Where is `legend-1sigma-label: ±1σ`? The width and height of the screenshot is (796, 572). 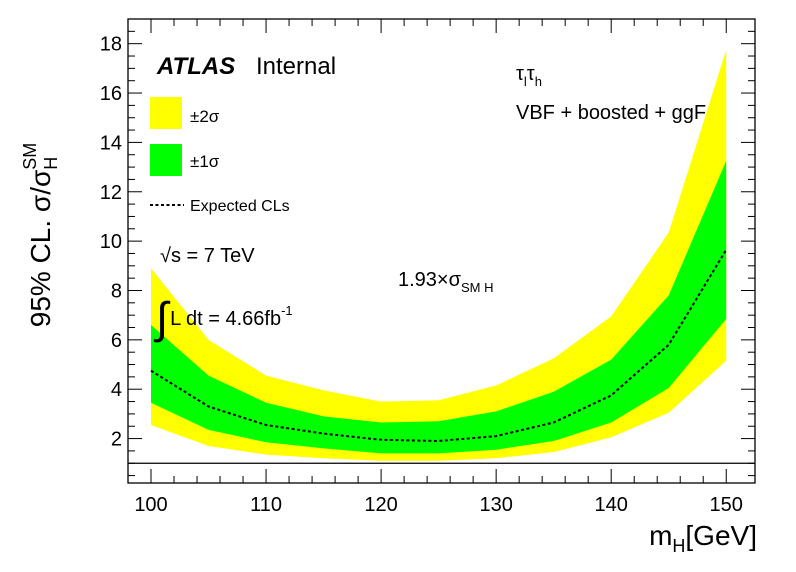 legend-1sigma-label: ±1σ is located at coordinates (205, 161).